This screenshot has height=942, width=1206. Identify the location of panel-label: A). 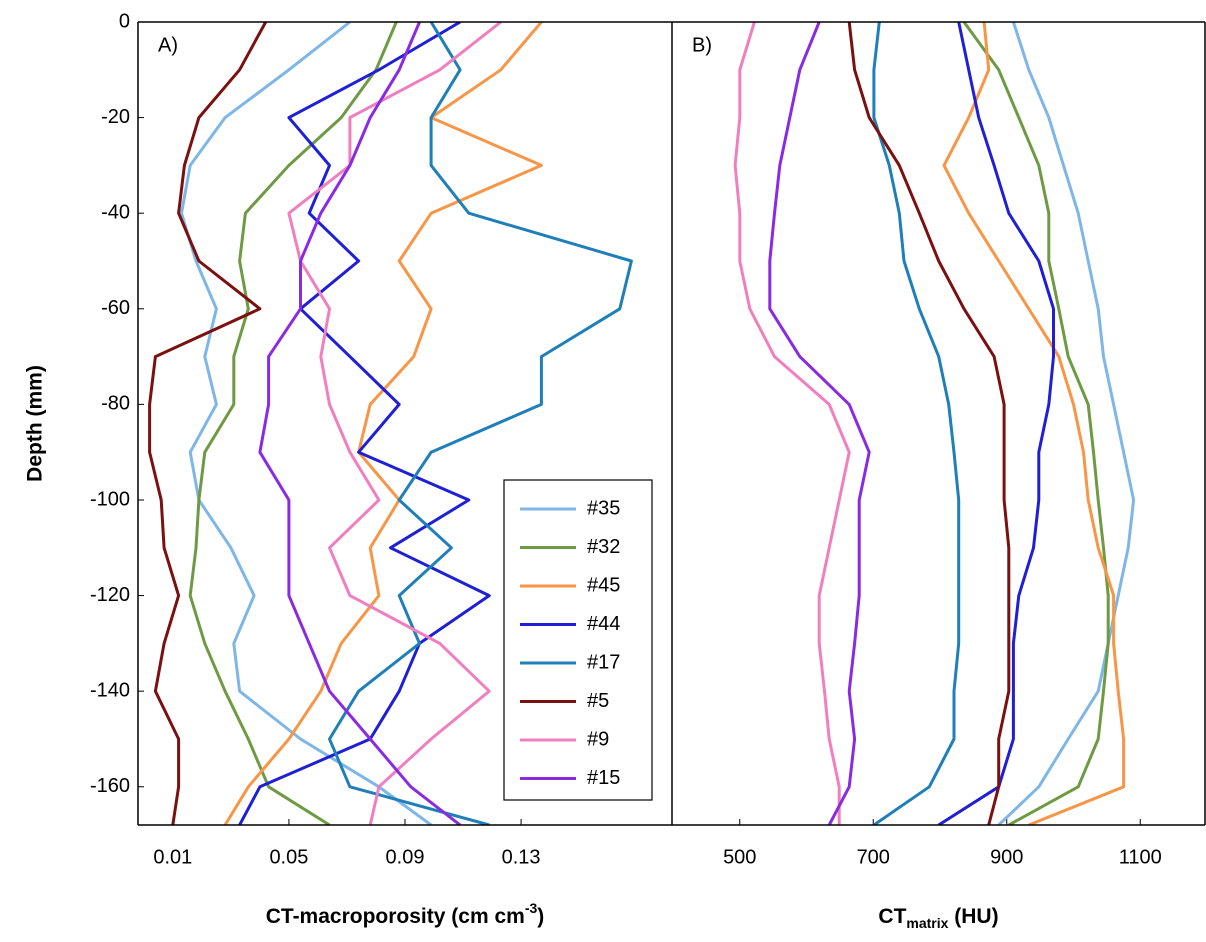
(168, 45).